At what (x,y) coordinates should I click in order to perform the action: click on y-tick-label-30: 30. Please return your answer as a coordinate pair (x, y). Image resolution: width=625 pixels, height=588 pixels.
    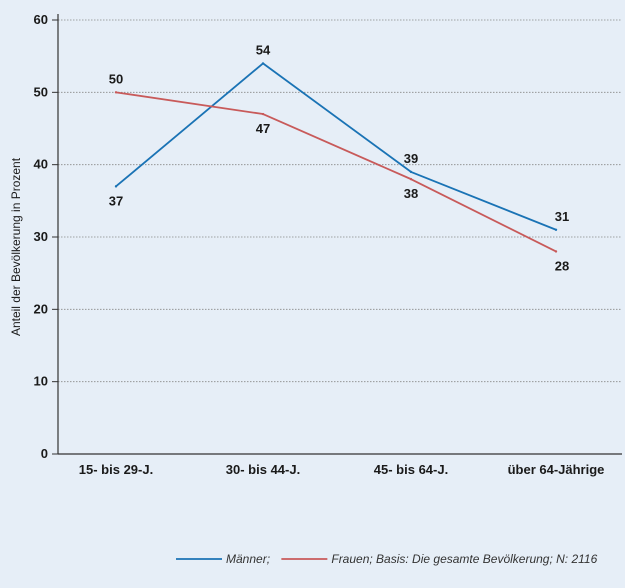
    Looking at the image, I should click on (41, 236).